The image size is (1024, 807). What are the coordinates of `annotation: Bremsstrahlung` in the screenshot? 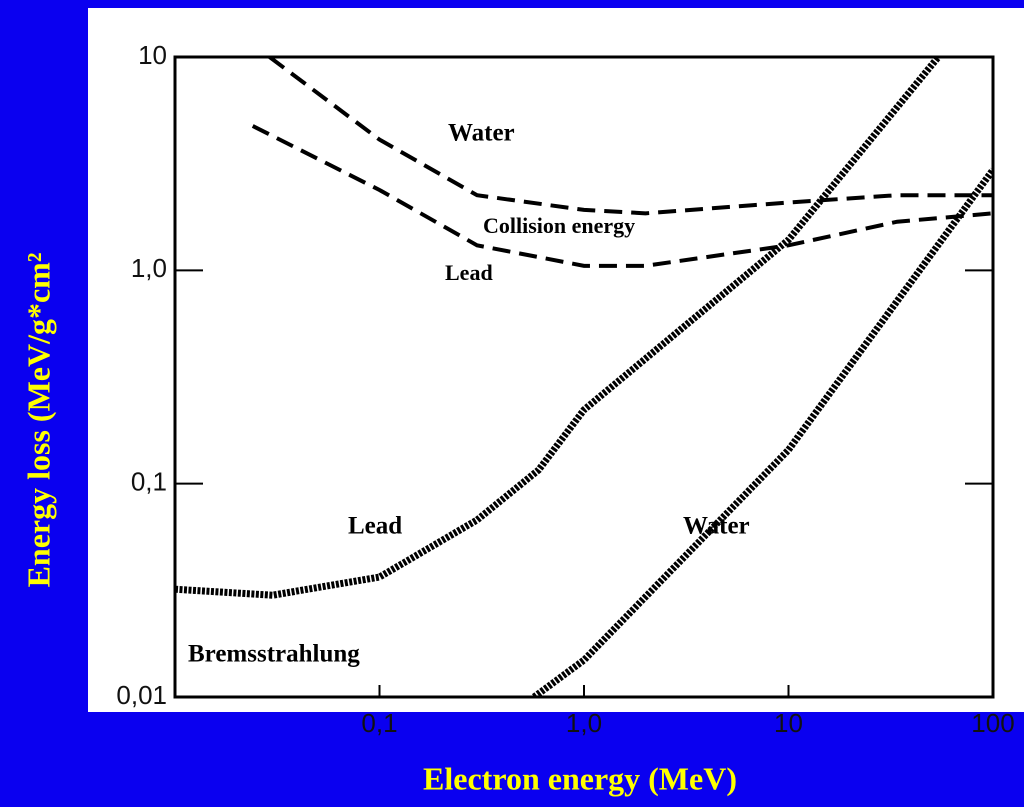 It's located at (274, 654).